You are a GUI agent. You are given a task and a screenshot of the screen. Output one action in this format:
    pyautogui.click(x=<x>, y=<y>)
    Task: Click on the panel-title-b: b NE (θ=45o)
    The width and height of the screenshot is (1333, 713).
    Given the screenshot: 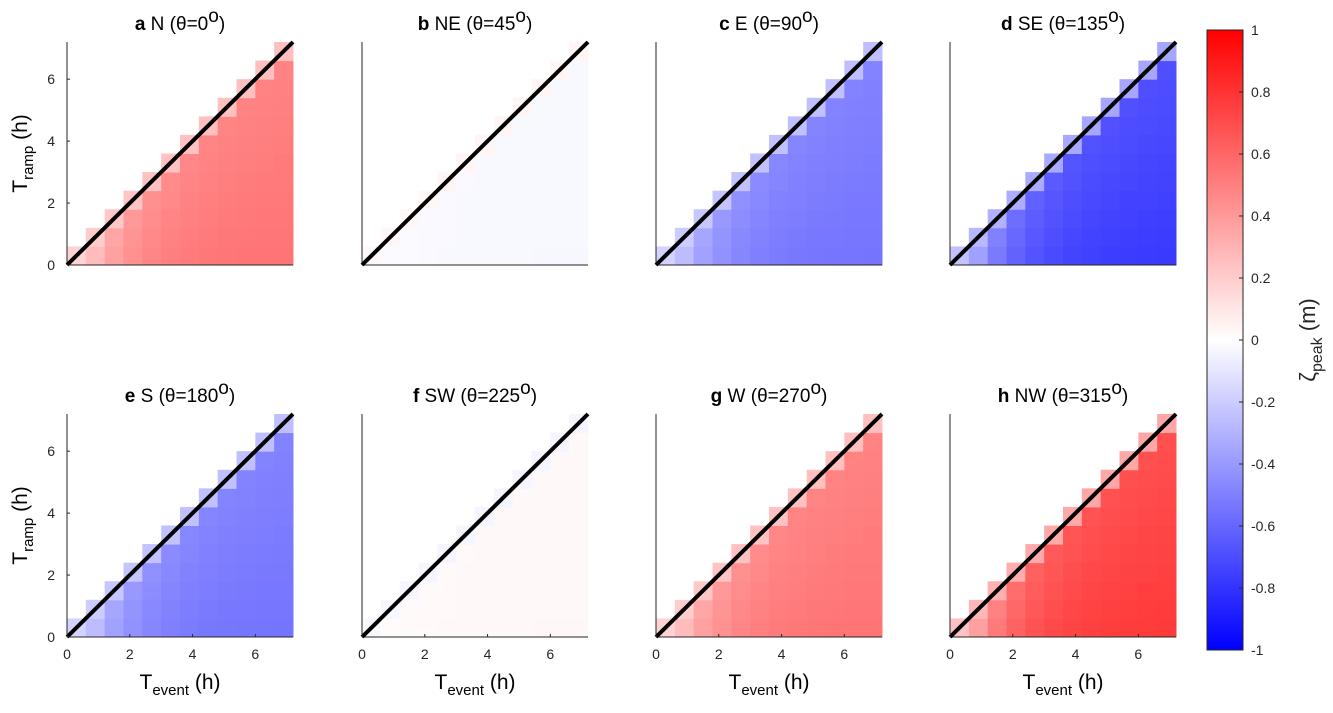 What is the action you would take?
    pyautogui.click(x=475, y=20)
    